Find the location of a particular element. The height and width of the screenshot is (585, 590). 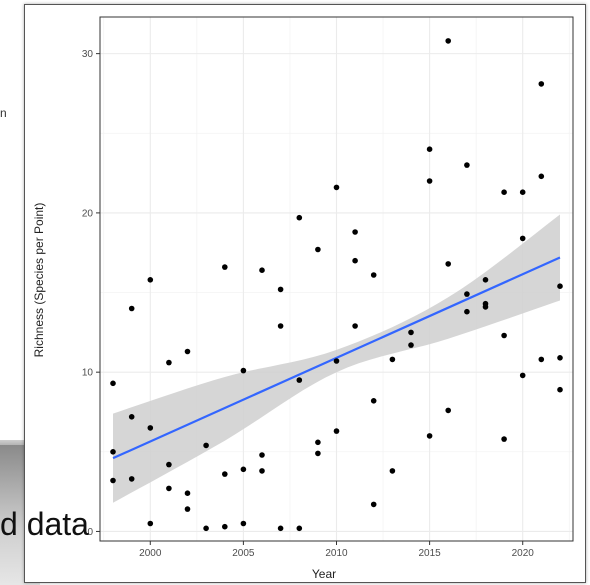

x-axis-ticks: 2000 2005 2010 2015 2020 is located at coordinates (336, 550).